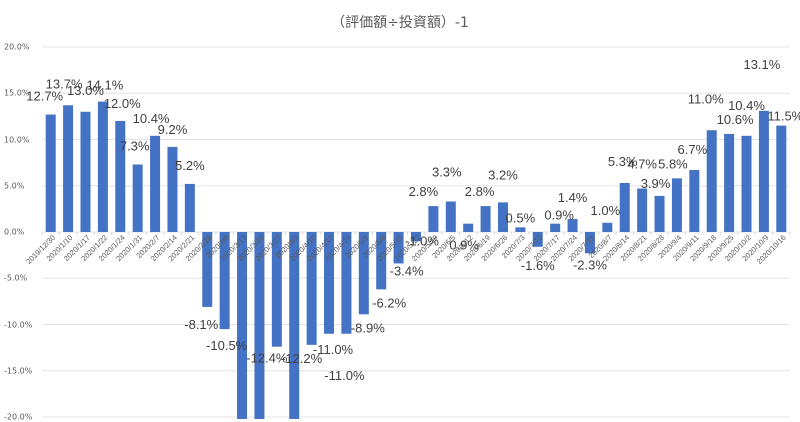 Image resolution: width=800 pixels, height=422 pixels. What do you see at coordinates (18, 417) in the screenshot?
I see `y-tick-label: -20.0%` at bounding box center [18, 417].